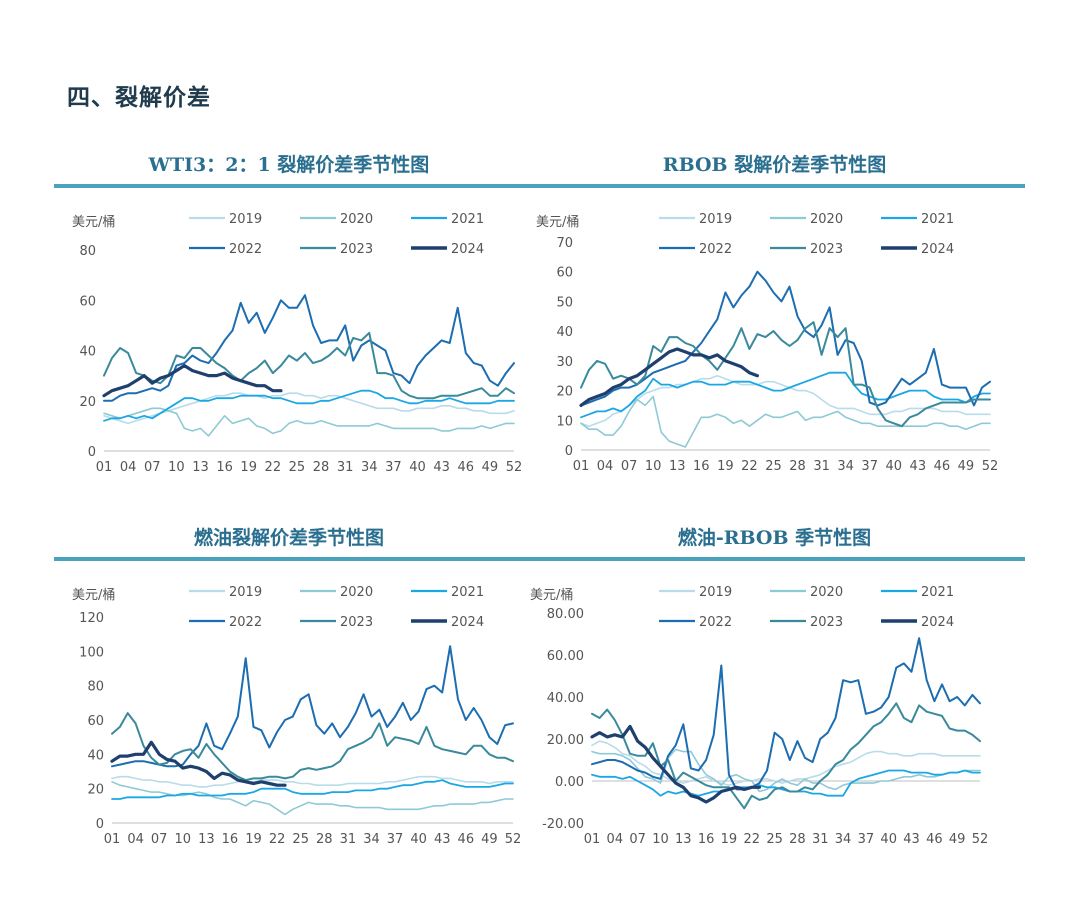 The height and width of the screenshot is (898, 1080). What do you see at coordinates (715, 622) in the screenshot?
I see `legend-label: 2022` at bounding box center [715, 622].